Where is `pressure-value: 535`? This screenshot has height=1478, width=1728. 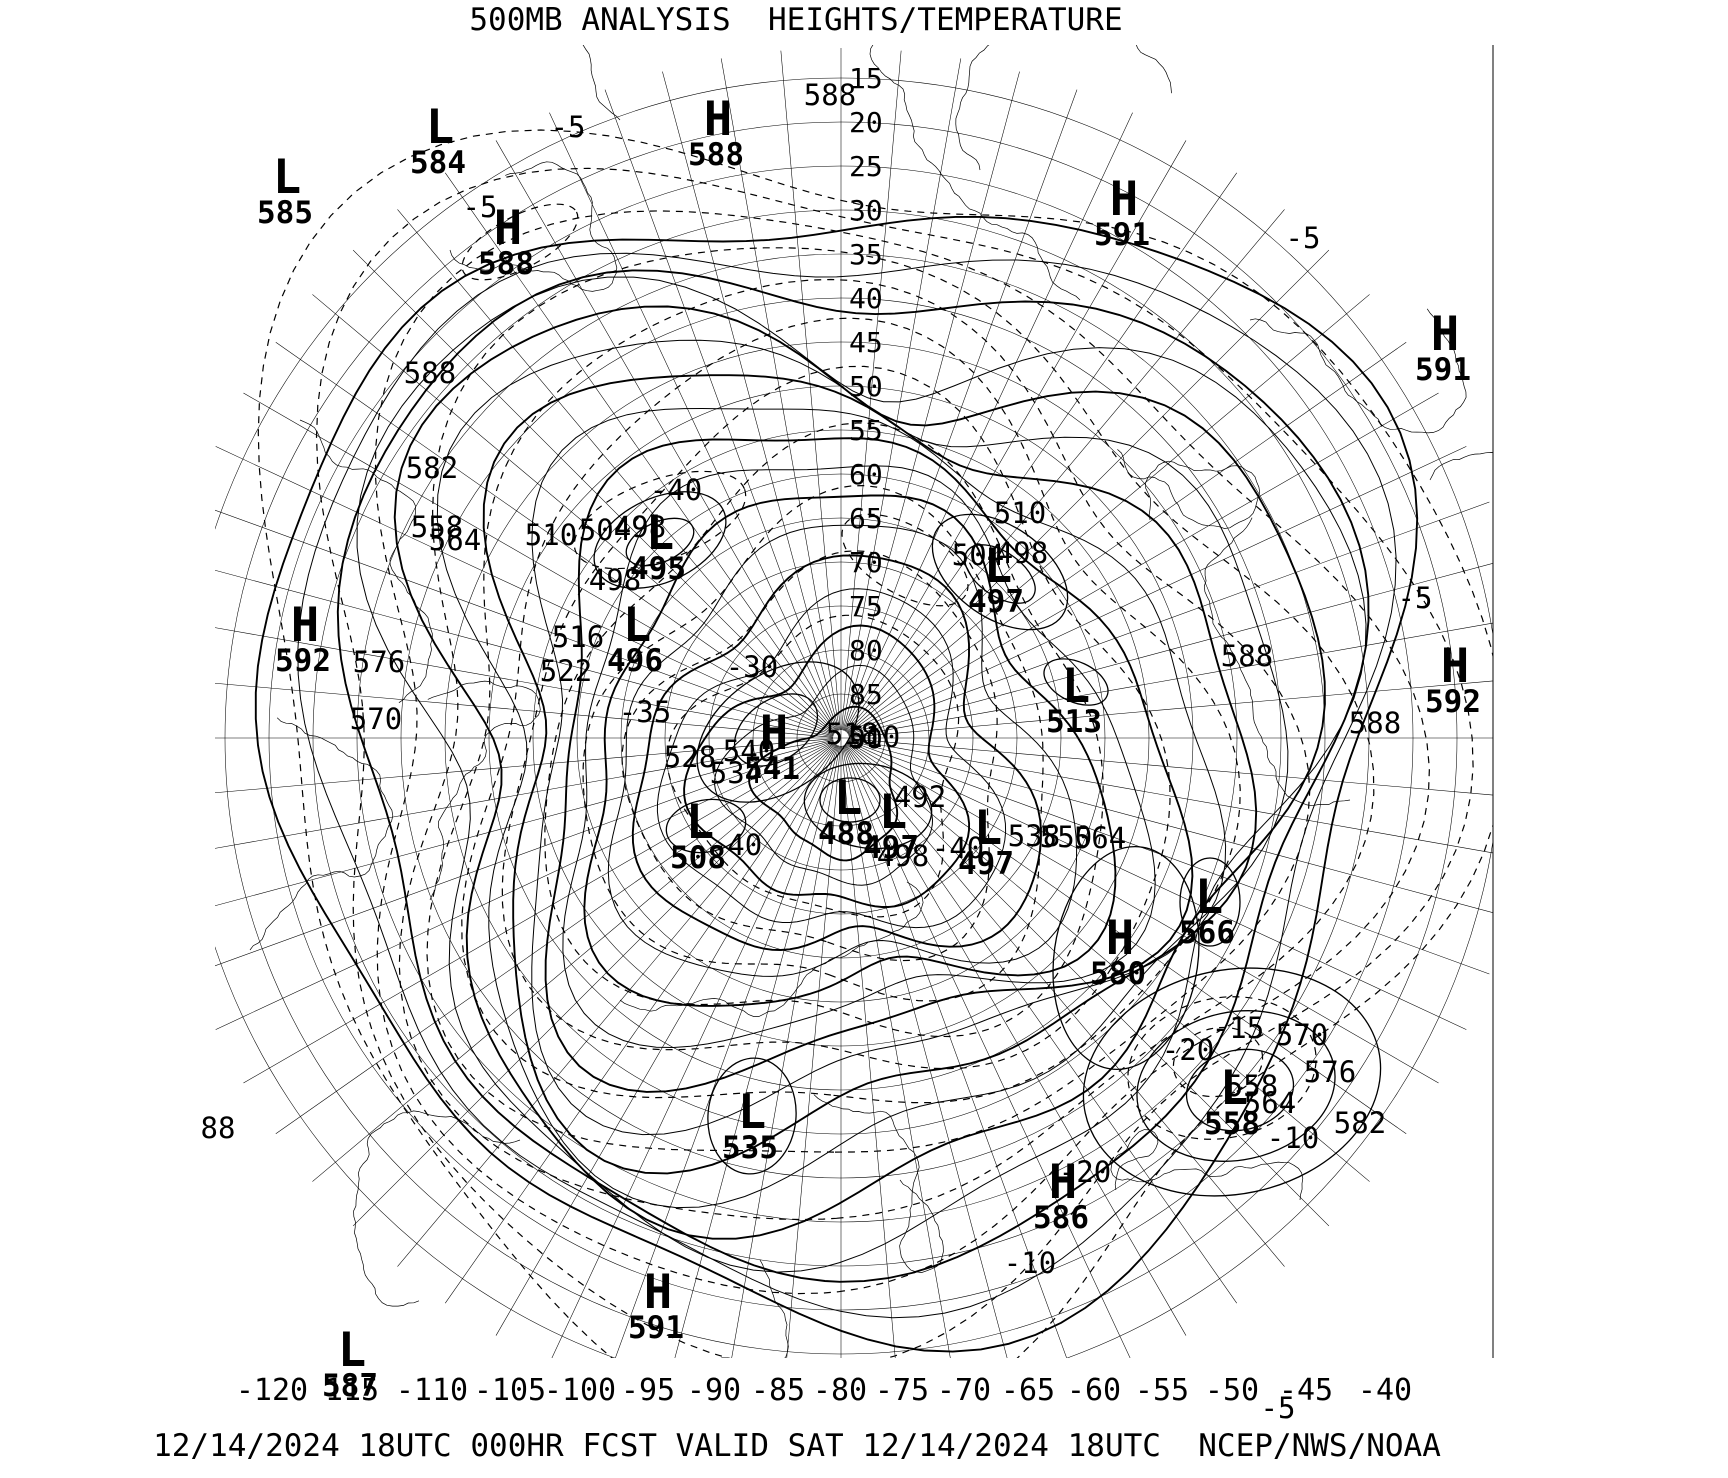 pressure-value: 535 is located at coordinates (750, 1148).